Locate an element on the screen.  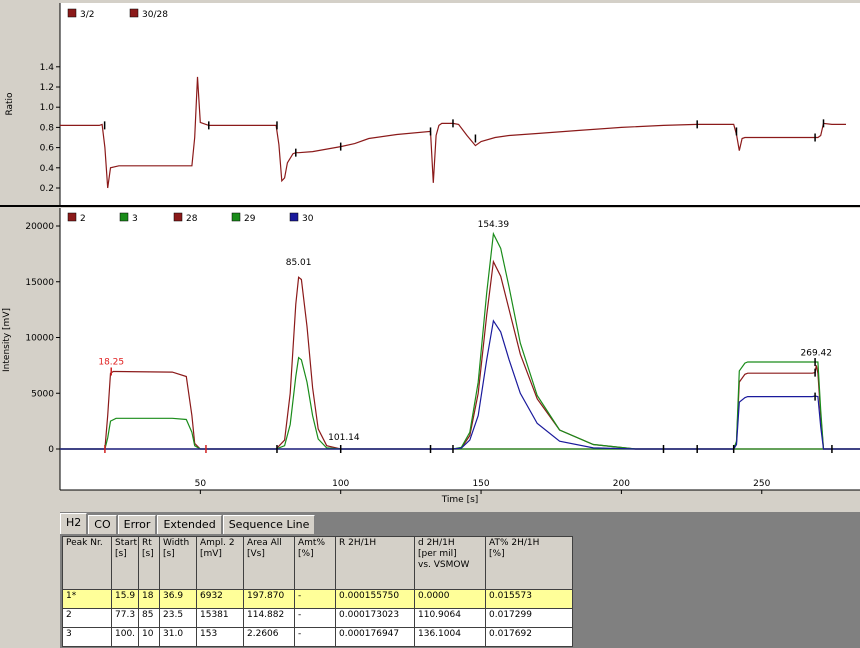
table-cell: 3 is located at coordinates (87, 637).